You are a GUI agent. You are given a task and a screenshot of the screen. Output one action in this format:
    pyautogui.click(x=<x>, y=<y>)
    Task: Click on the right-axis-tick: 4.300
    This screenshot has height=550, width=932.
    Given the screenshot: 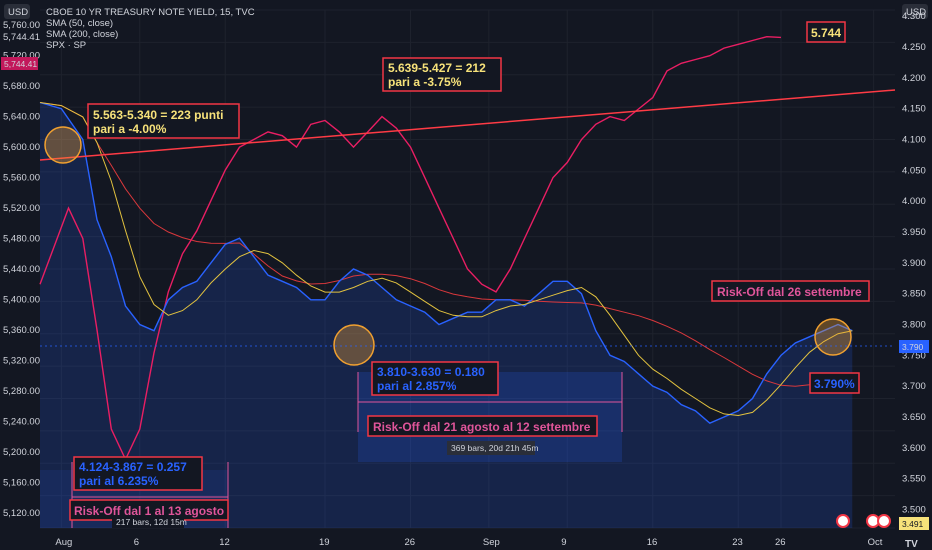 What is the action you would take?
    pyautogui.click(x=914, y=16)
    